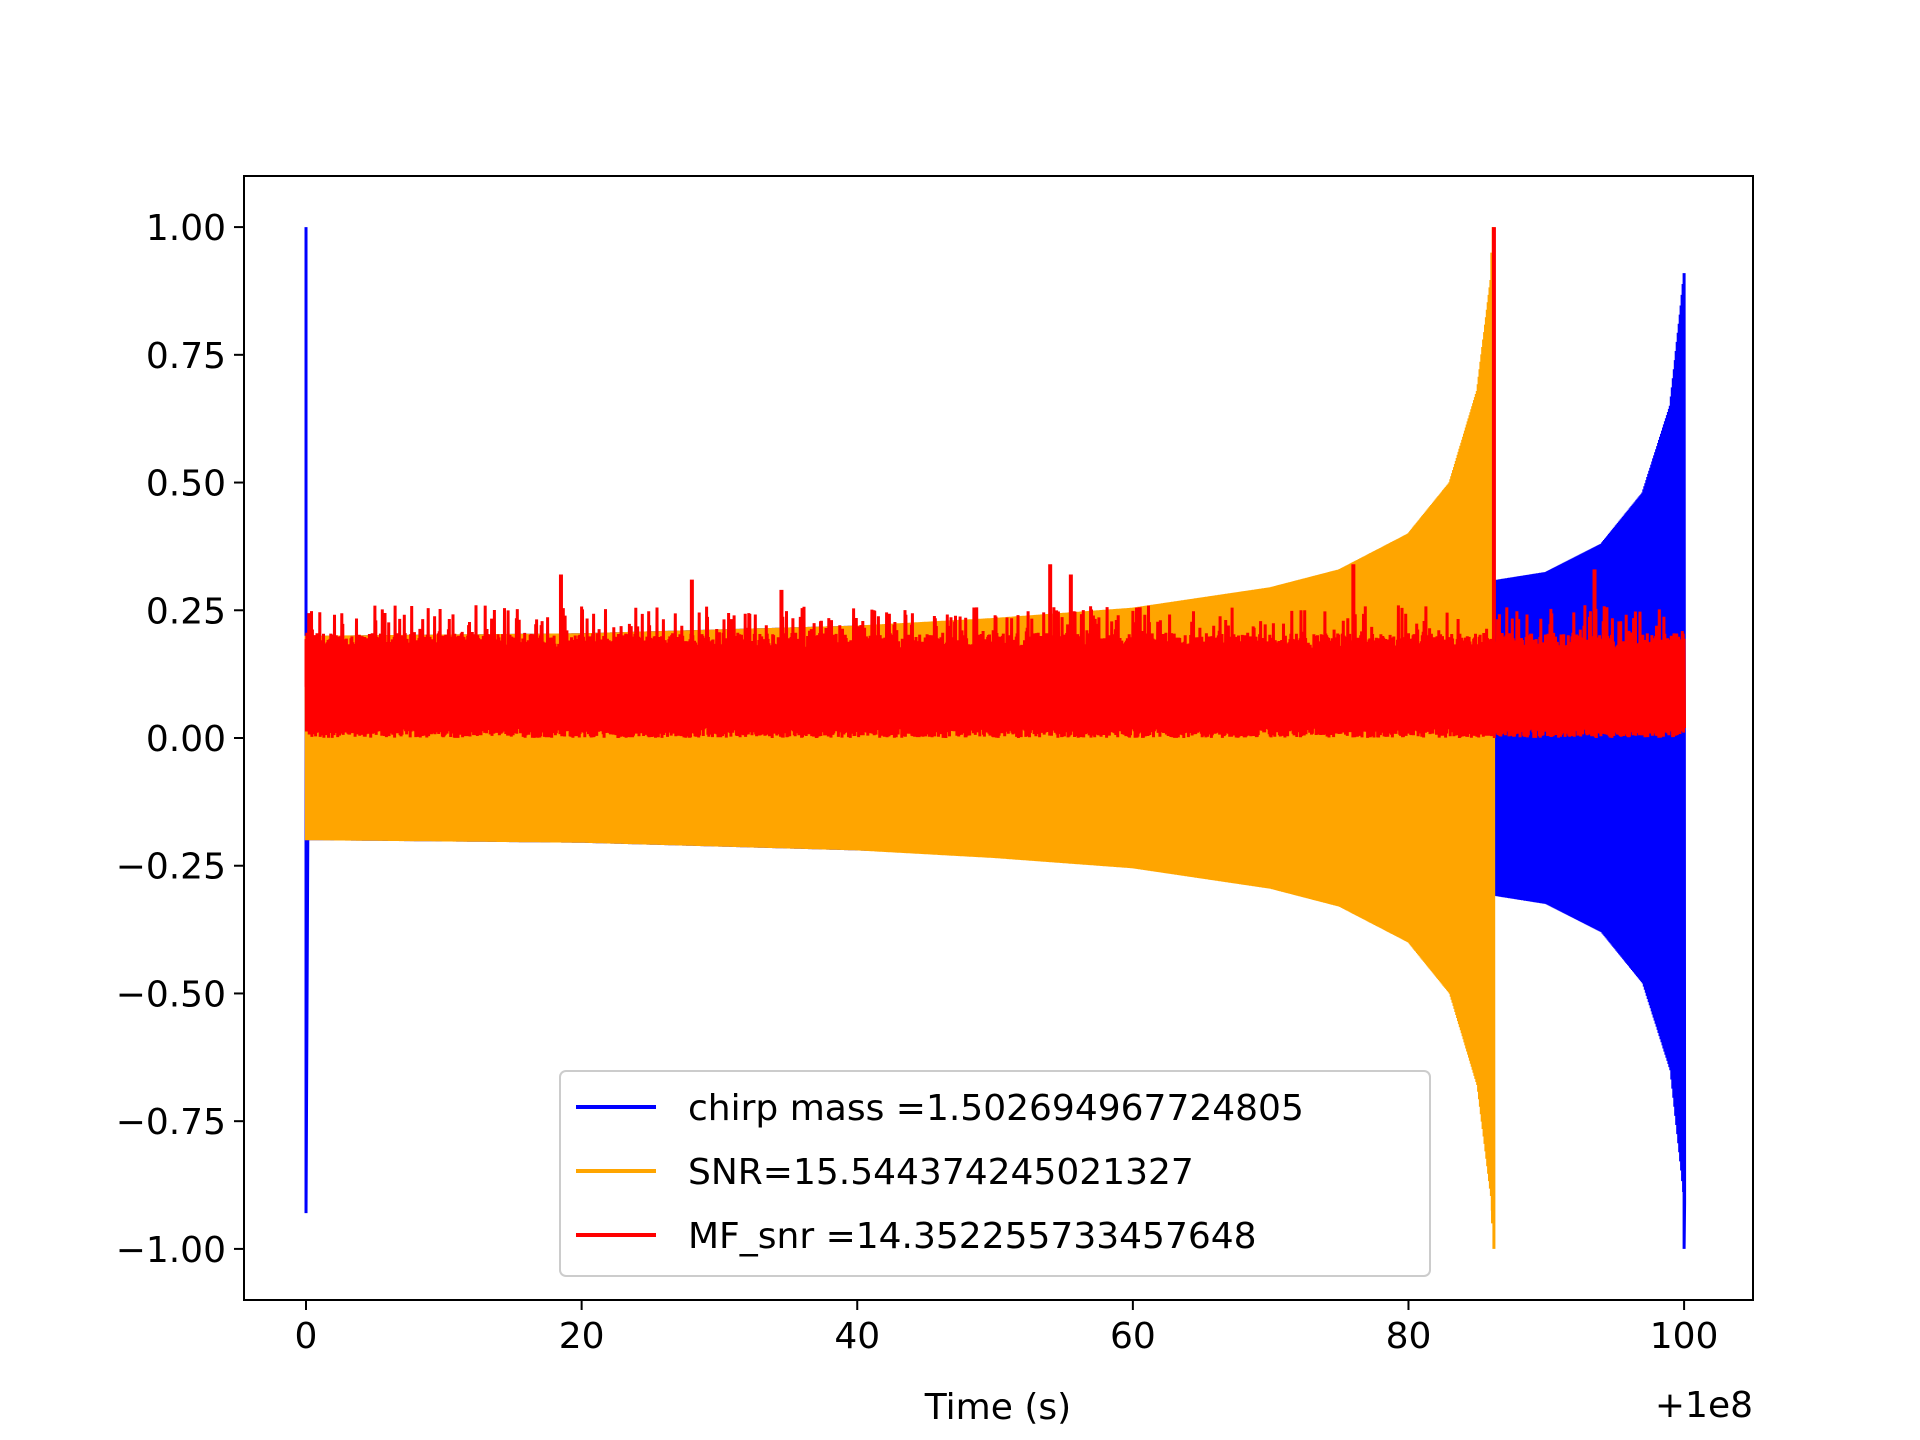 The image size is (1920, 1440). What do you see at coordinates (996, 1108) in the screenshot?
I see `legend-label: chirp mass =1.502694967724805` at bounding box center [996, 1108].